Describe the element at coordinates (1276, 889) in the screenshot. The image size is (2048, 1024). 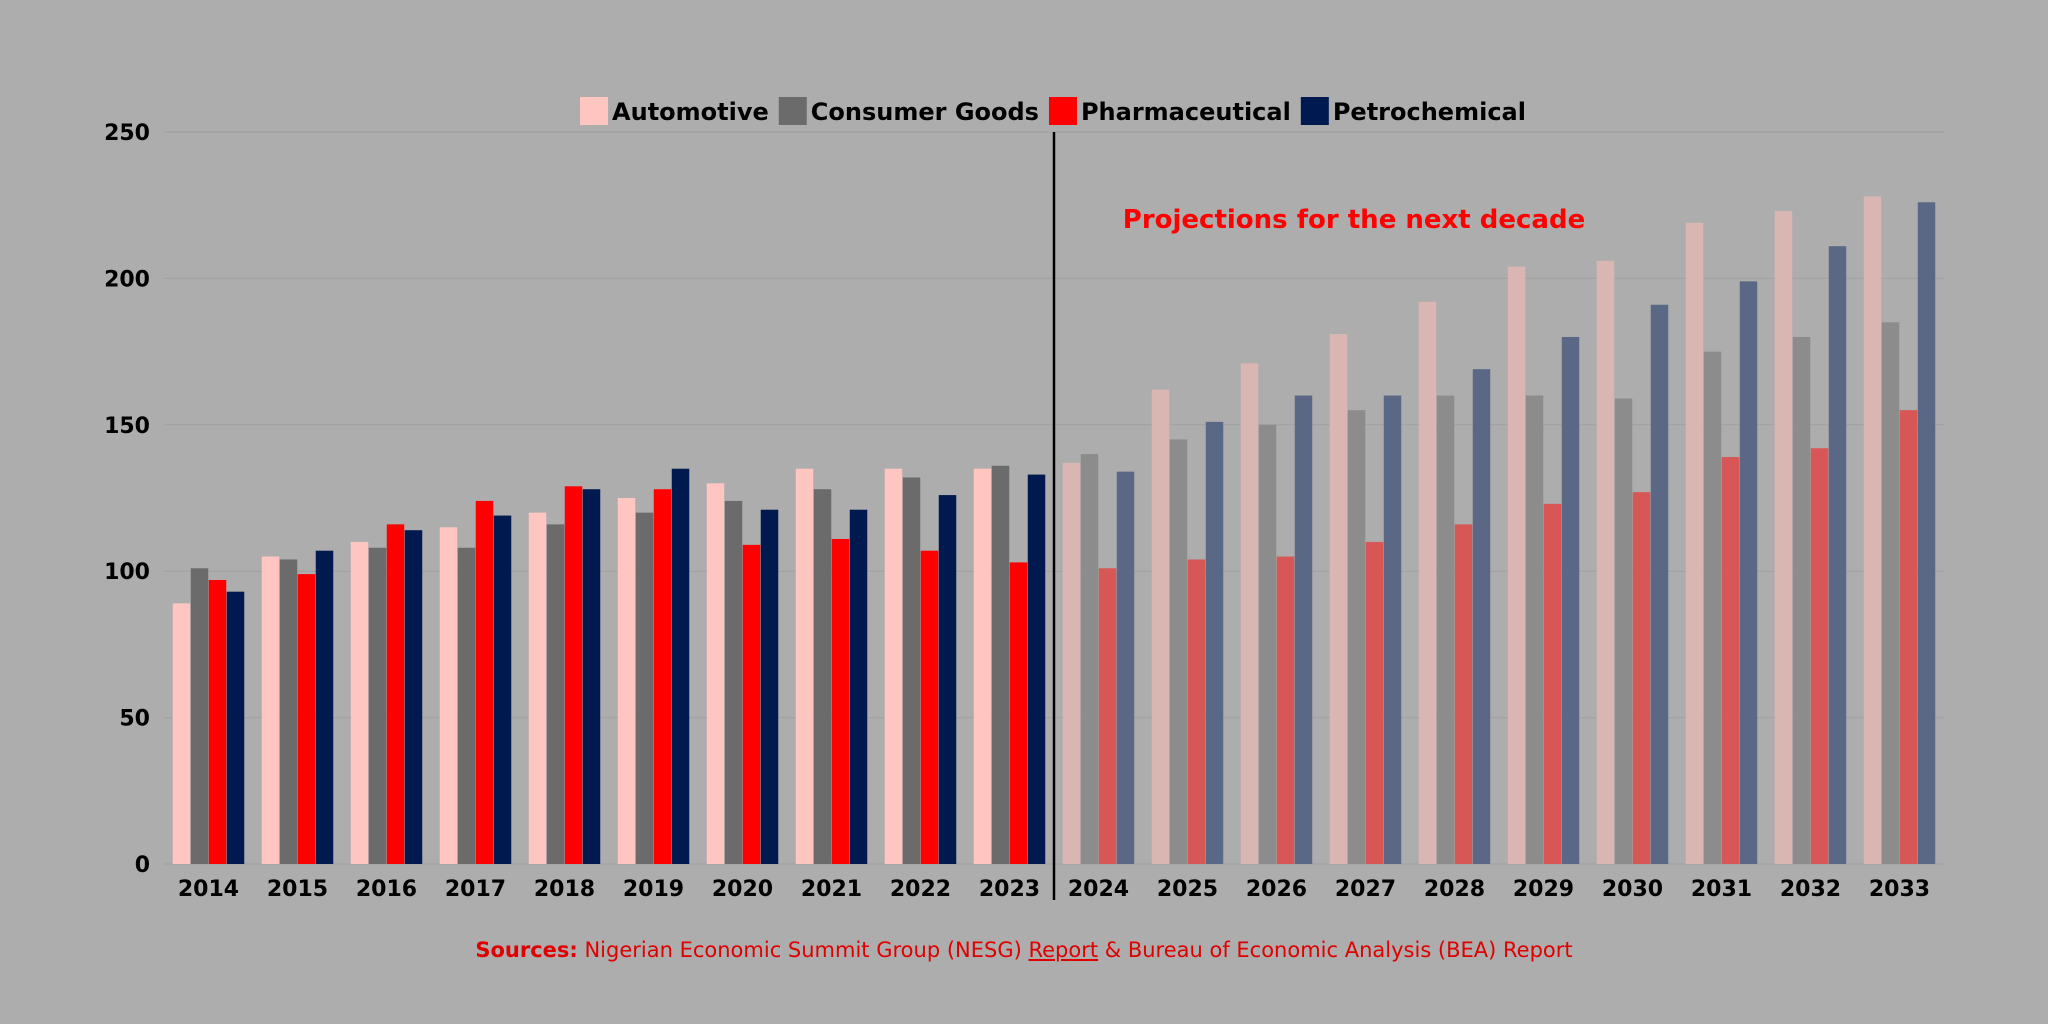
I see `x-tick-label: 2026` at that location.